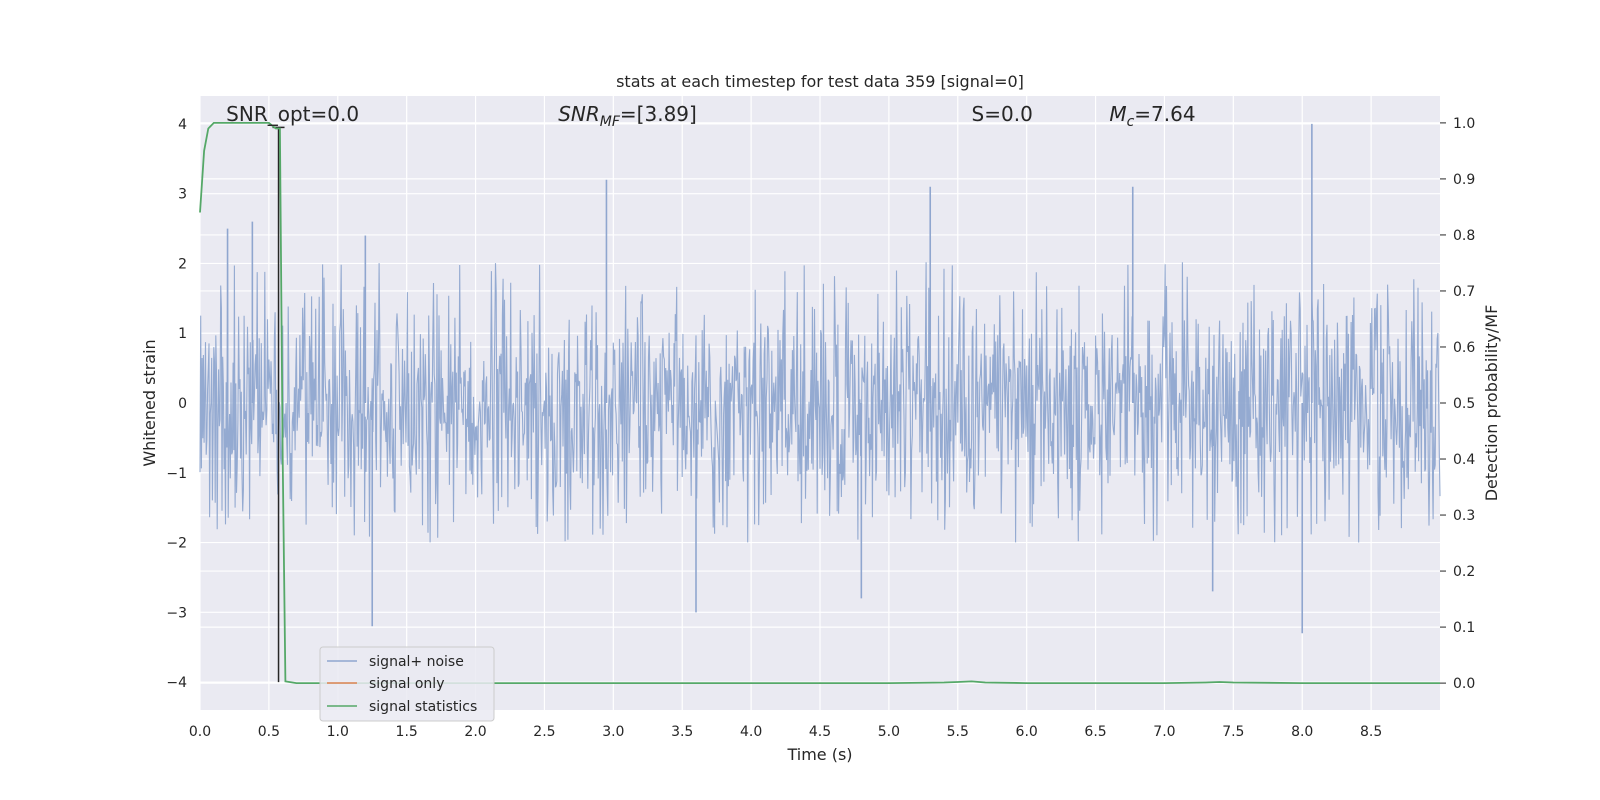 This screenshot has width=1600, height=800. What do you see at coordinates (1152, 116) in the screenshot?
I see `annotation-3: Mc=7.64` at bounding box center [1152, 116].